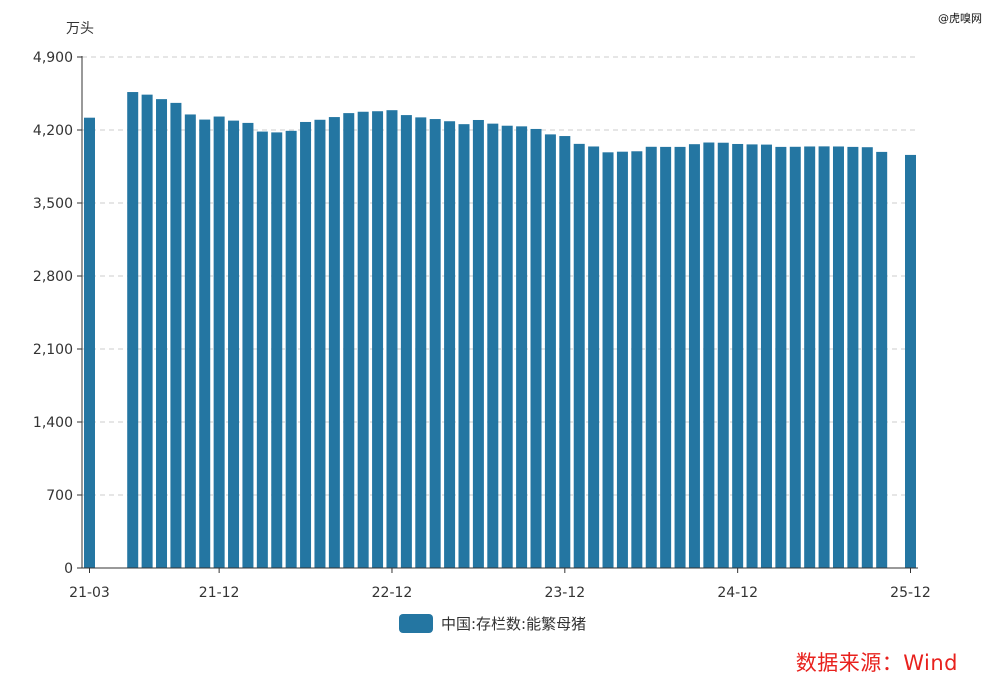 This screenshot has height=690, width=1000. I want to click on y-axis-unit-label: 万头, so click(80, 29).